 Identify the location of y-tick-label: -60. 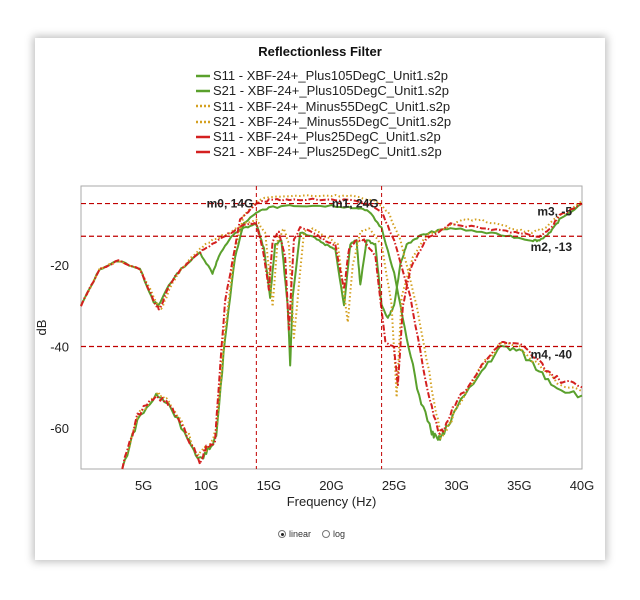
(59, 428).